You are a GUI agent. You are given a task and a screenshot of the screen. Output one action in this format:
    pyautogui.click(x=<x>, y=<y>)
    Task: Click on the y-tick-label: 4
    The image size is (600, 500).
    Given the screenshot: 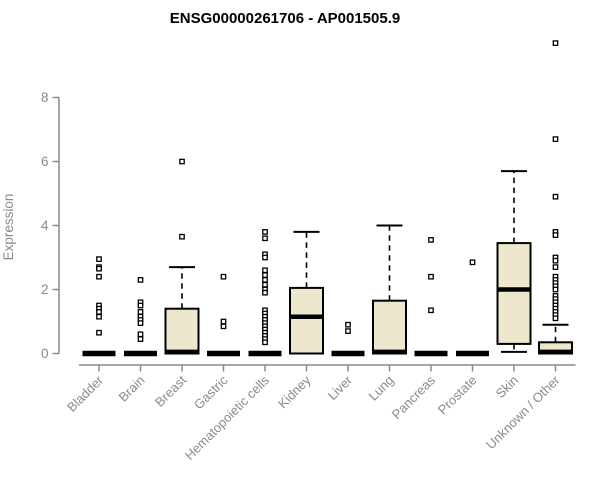 What is the action you would take?
    pyautogui.click(x=45, y=225)
    